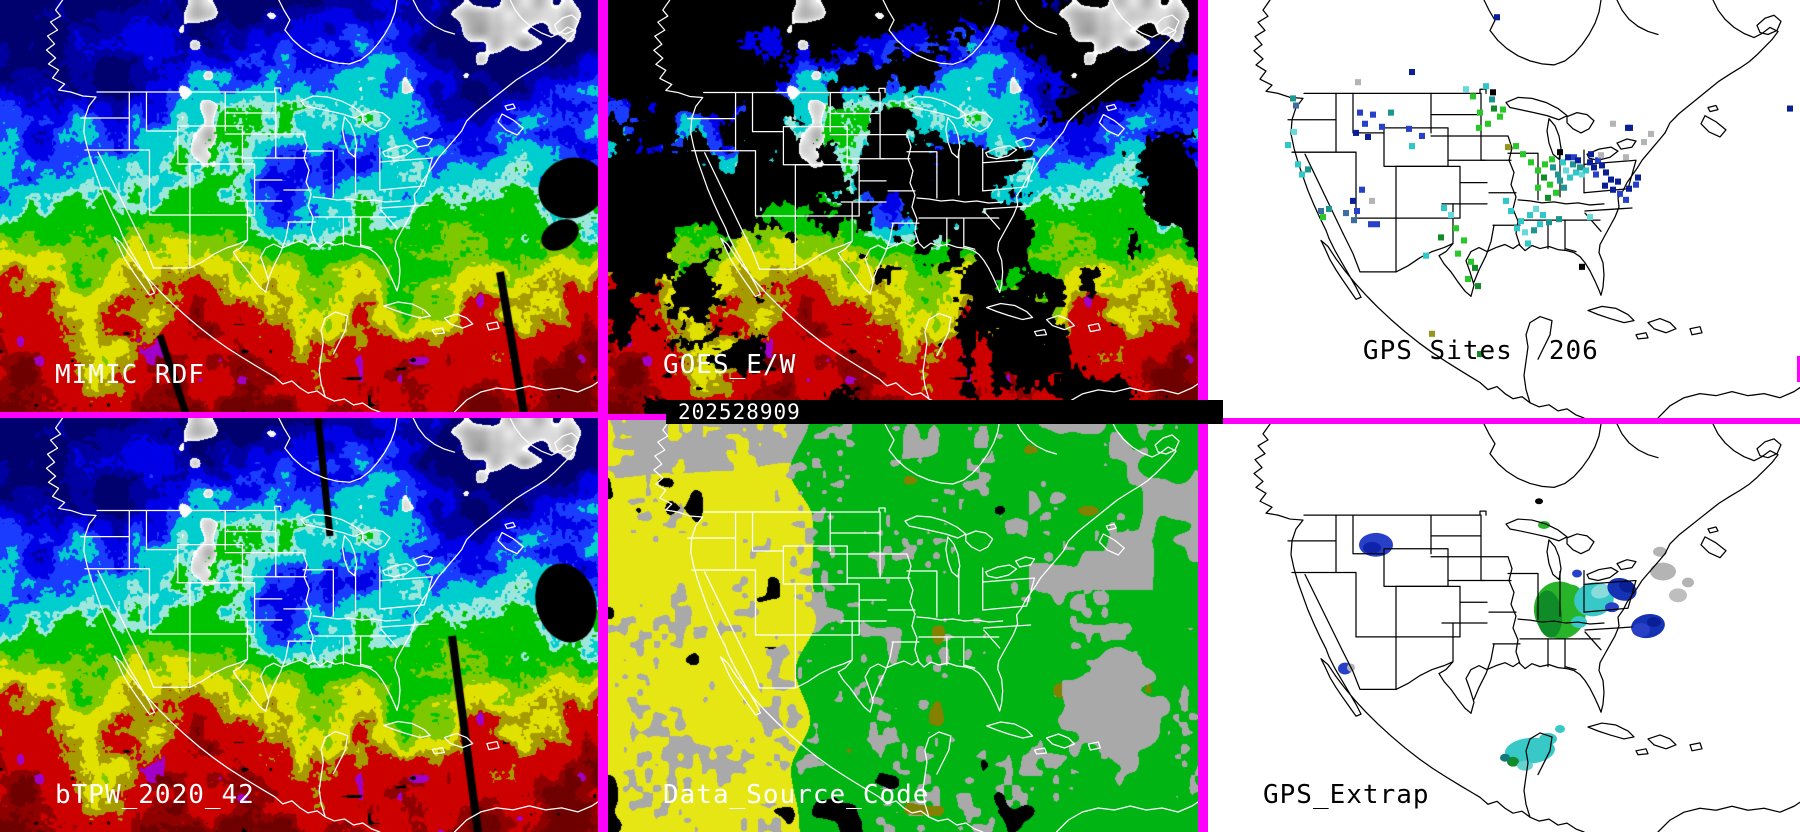 The image size is (1800, 832). Describe the element at coordinates (1526, 628) in the screenshot. I see `map-gps-extrap` at that location.